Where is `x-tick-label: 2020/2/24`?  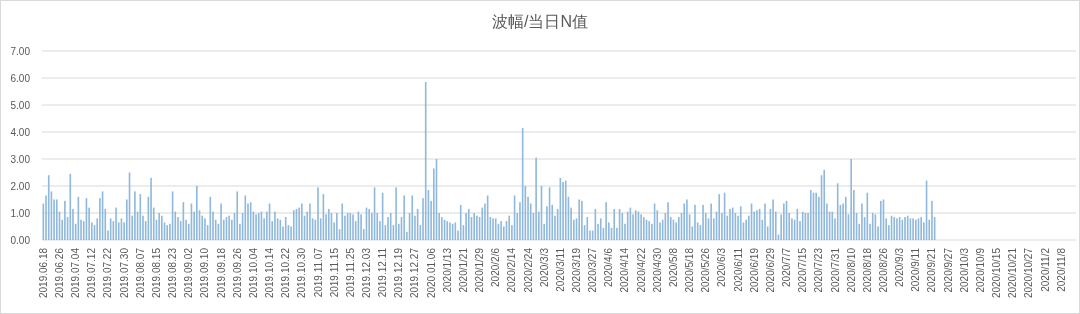
x-tick-label: 2020/2/24 is located at coordinates (528, 270).